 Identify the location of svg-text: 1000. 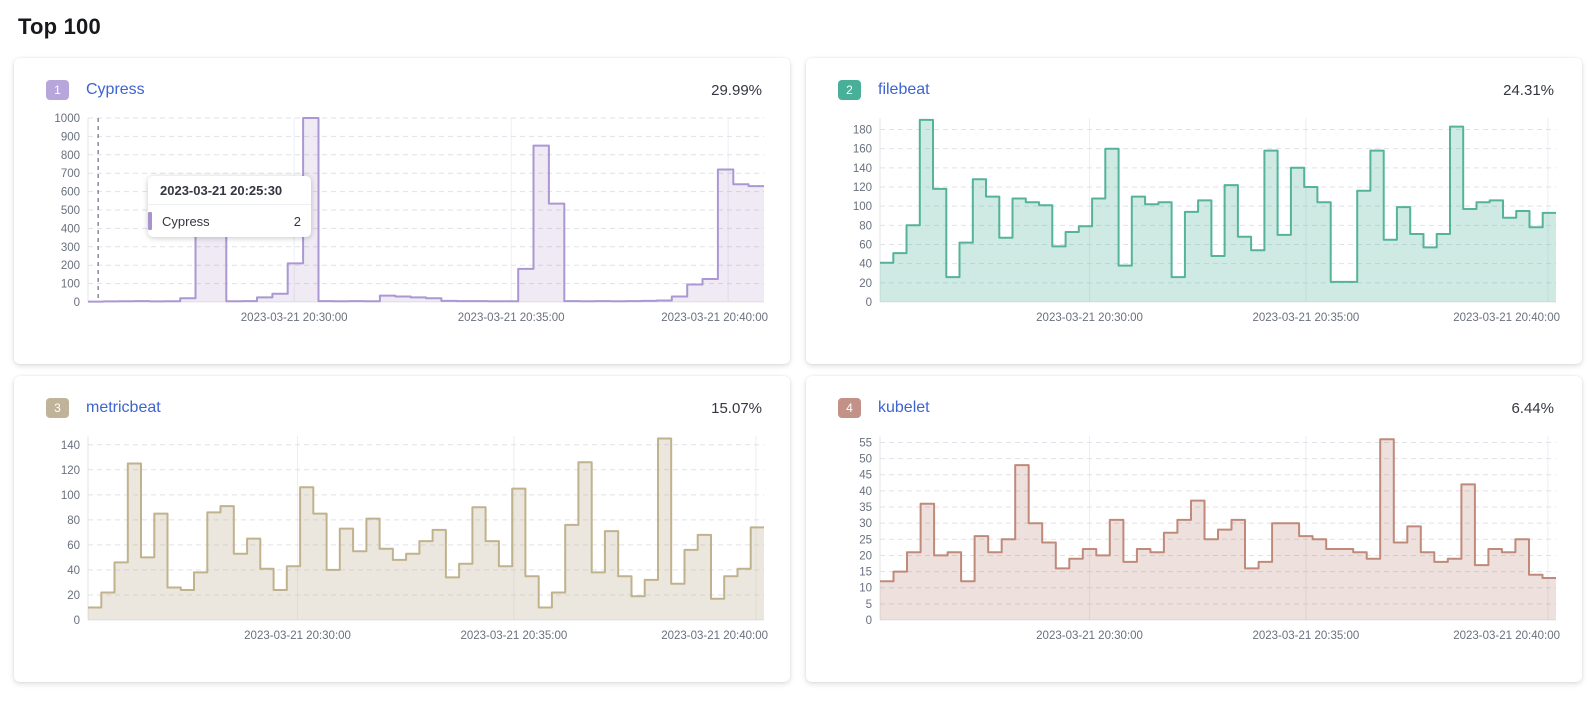
(67, 119).